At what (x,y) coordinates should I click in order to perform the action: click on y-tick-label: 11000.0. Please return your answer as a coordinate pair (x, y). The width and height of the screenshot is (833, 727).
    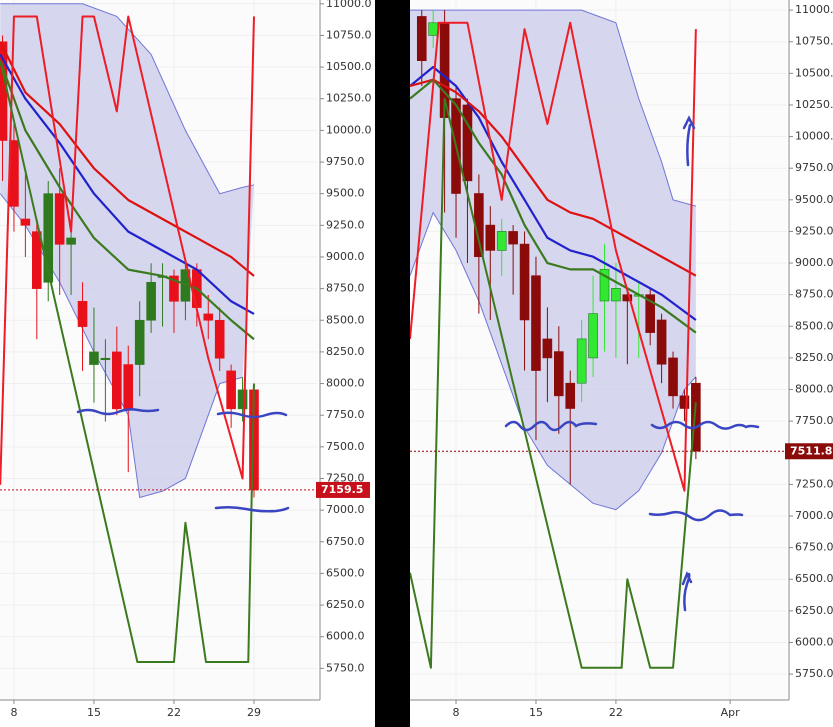
    Looking at the image, I should click on (349, 5).